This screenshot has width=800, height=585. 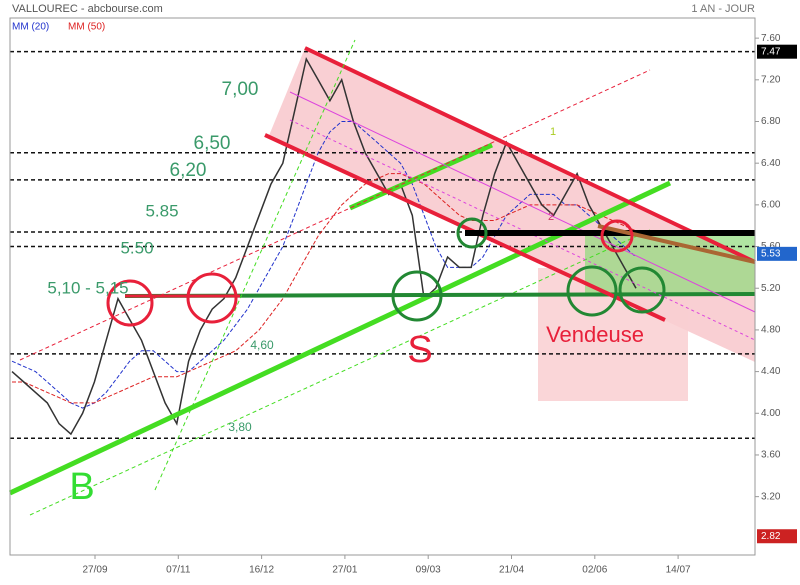 I want to click on y-tick-label: 7.60, so click(x=771, y=38).